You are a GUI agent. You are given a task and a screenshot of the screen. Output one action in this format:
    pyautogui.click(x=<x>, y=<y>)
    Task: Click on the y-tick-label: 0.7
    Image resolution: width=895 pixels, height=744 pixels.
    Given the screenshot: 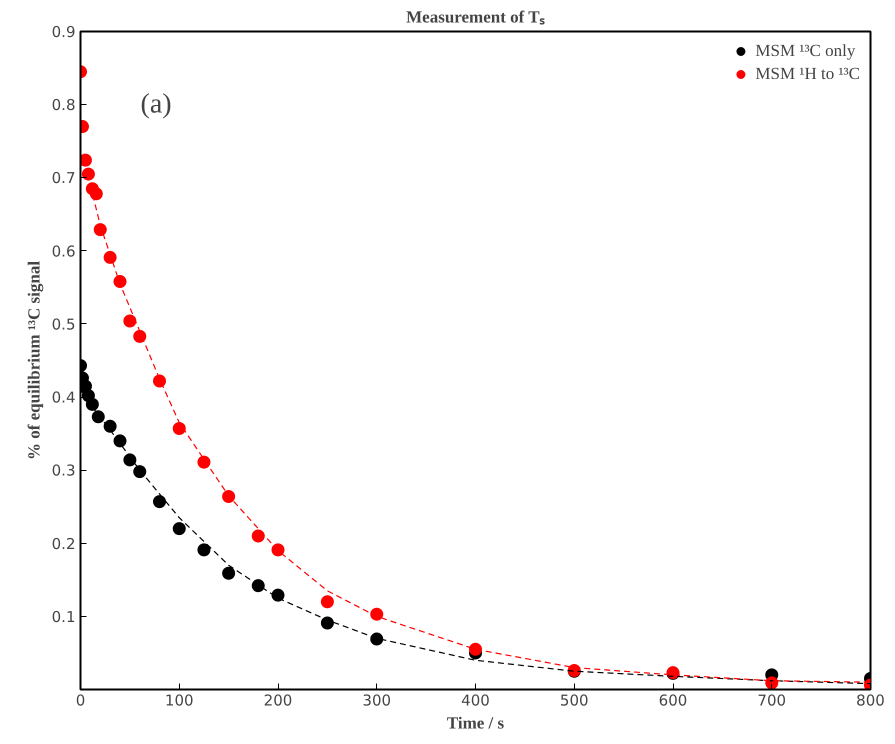 What is the action you would take?
    pyautogui.click(x=64, y=178)
    